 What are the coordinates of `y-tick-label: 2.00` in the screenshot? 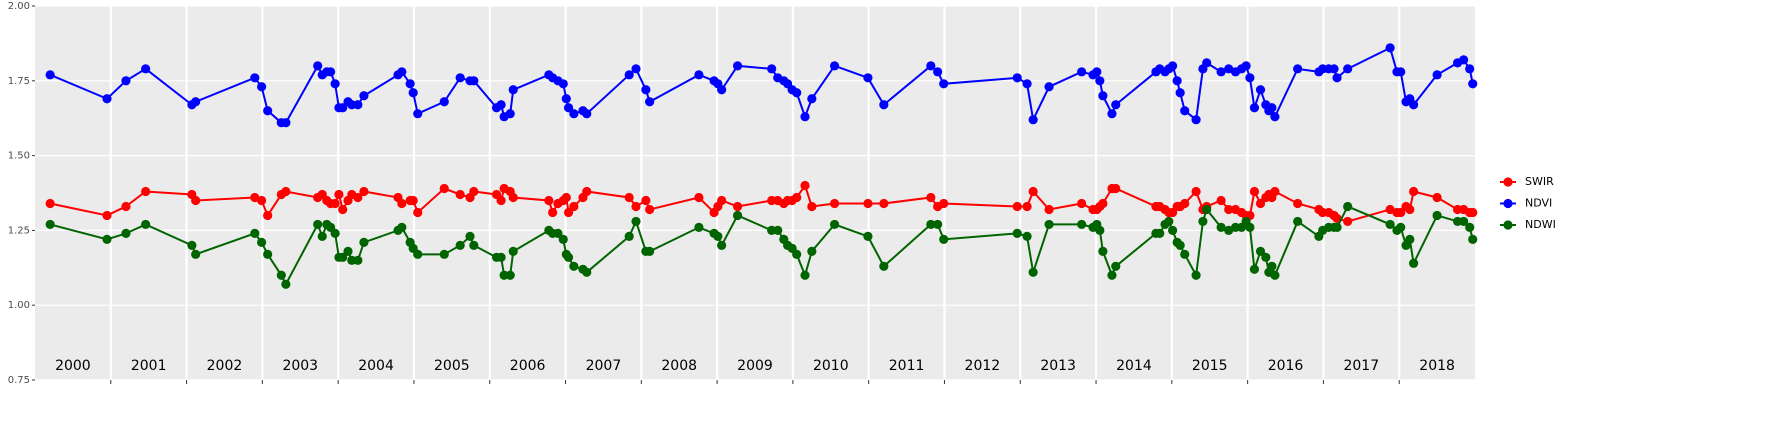 It's located at (19, 6).